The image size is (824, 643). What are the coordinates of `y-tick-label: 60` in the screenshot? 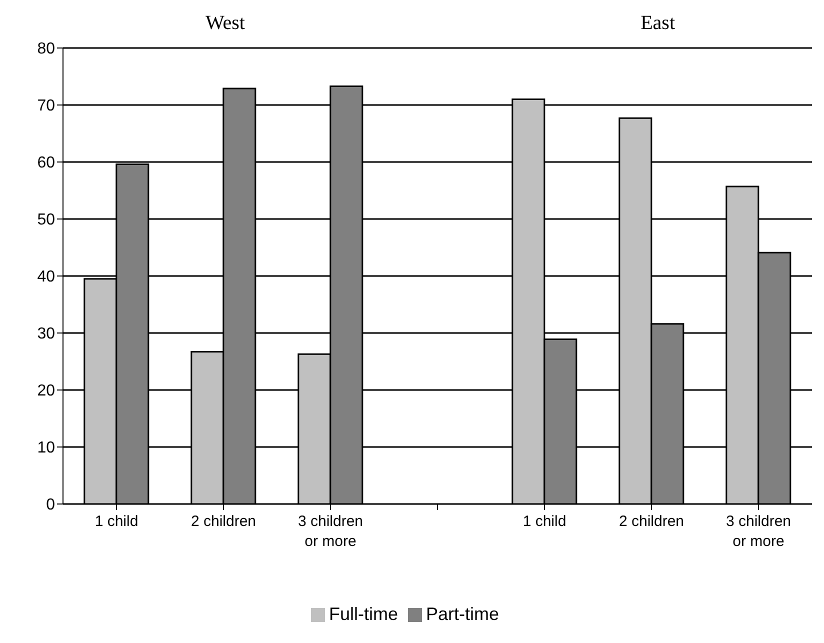 It's located at (46, 163).